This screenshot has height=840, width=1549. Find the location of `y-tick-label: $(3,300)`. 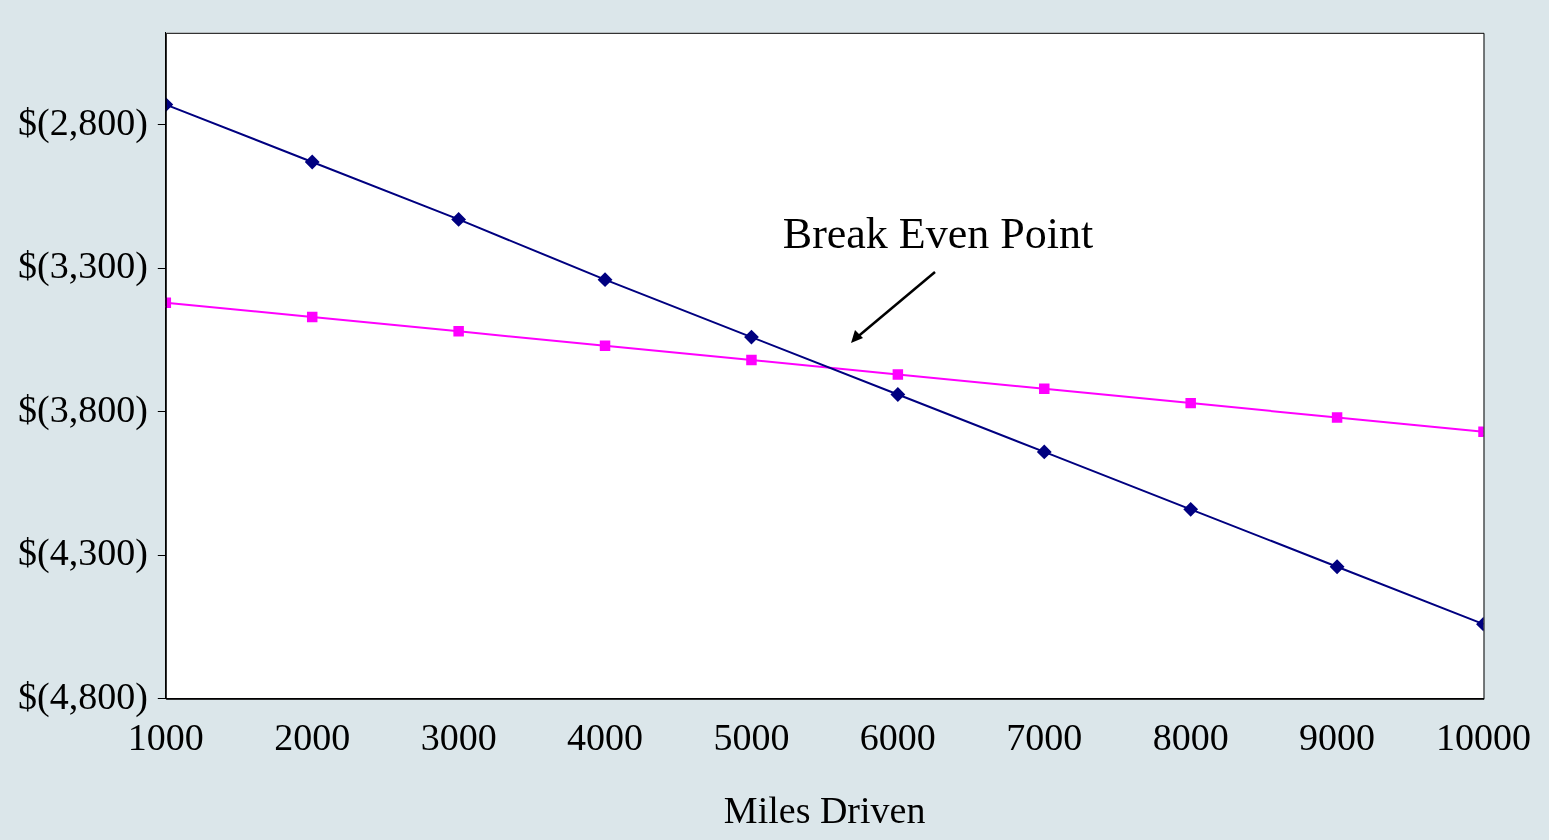

y-tick-label: $(3,300) is located at coordinates (83, 266).